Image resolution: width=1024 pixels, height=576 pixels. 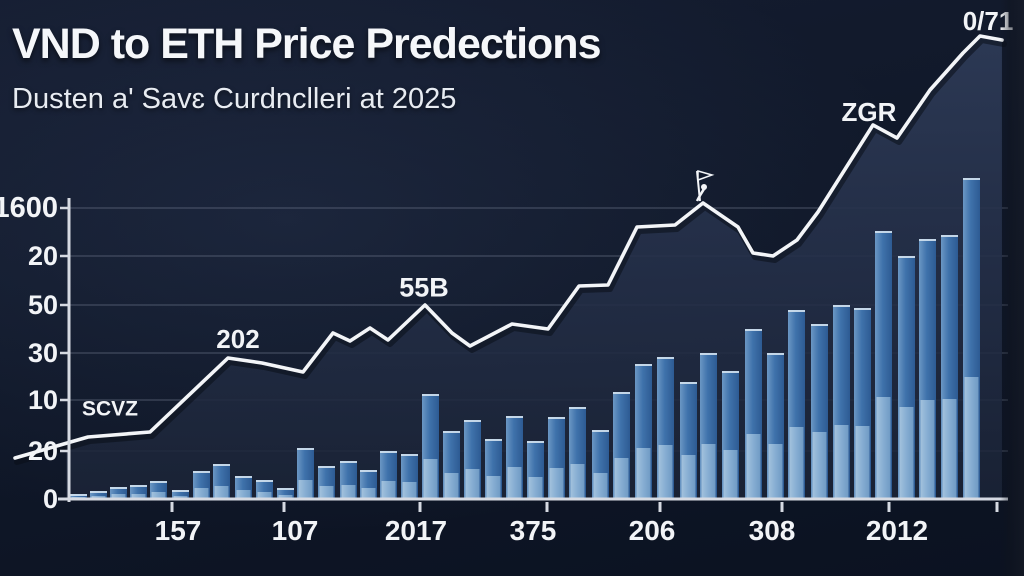 I want to click on y-axis-label: 30, so click(x=43, y=353).